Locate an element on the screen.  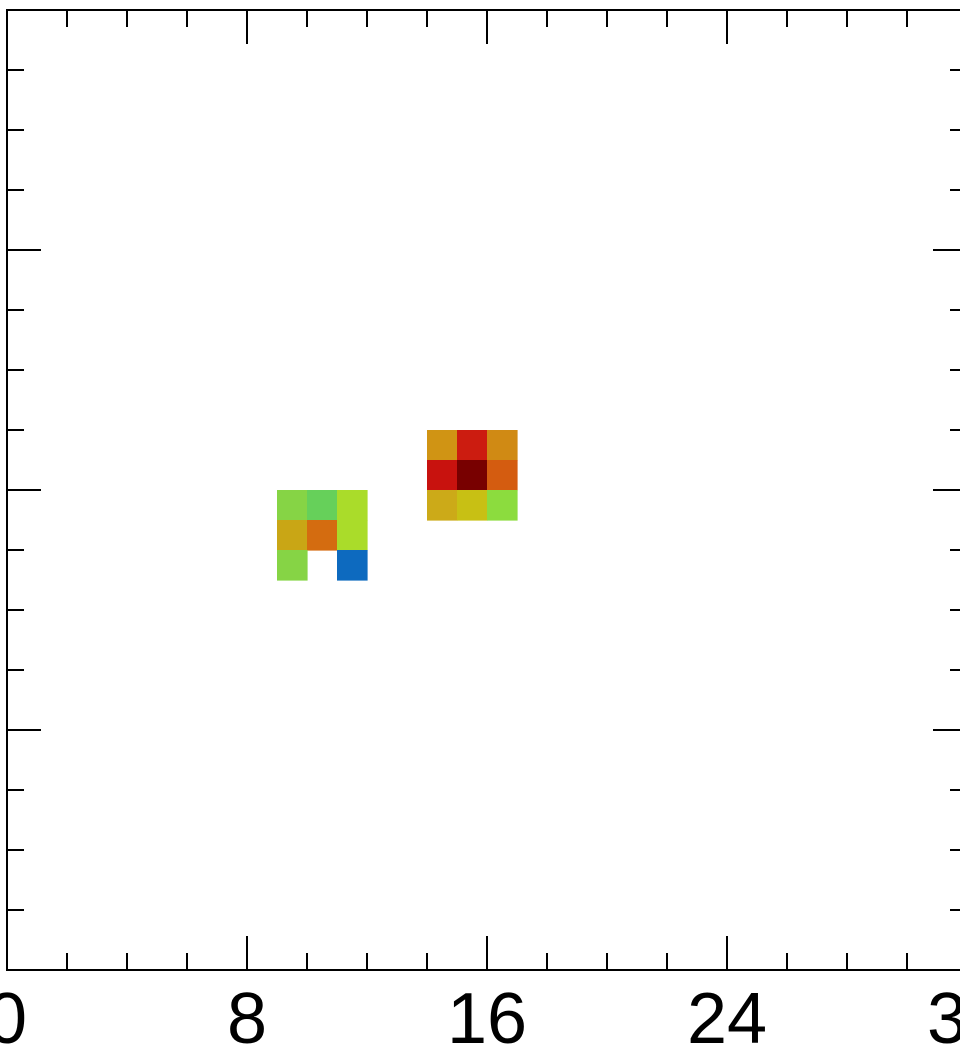
x-tick-labels: 0 8 16 24 32 is located at coordinates (480, 1013).